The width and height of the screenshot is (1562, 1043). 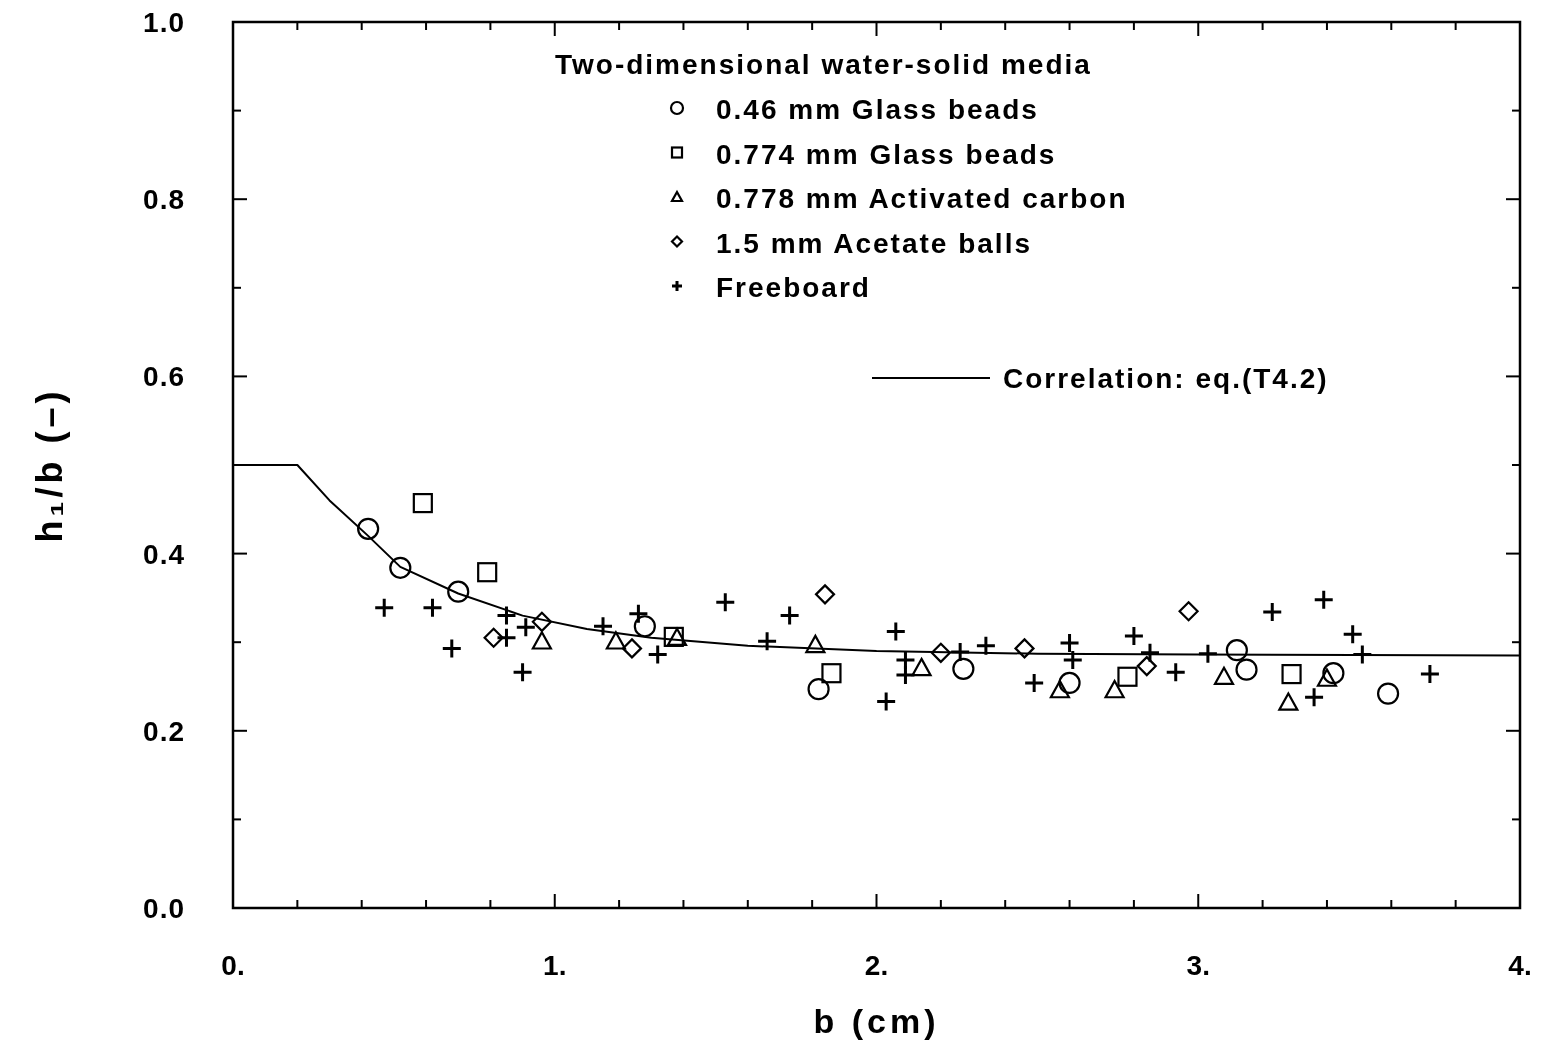 I want to click on y-tick-label: 0.2, so click(x=164, y=731).